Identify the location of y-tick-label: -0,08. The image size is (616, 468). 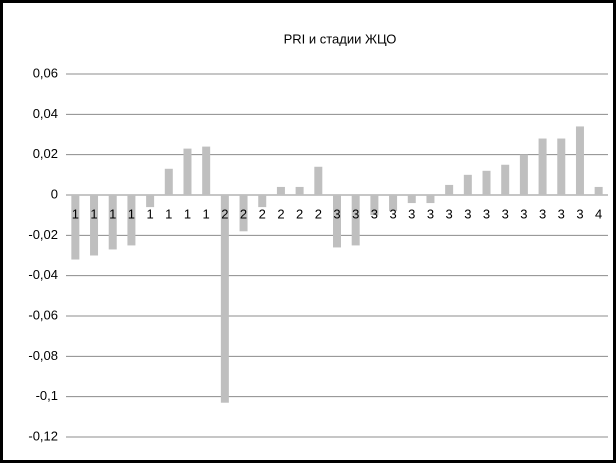
(43, 355).